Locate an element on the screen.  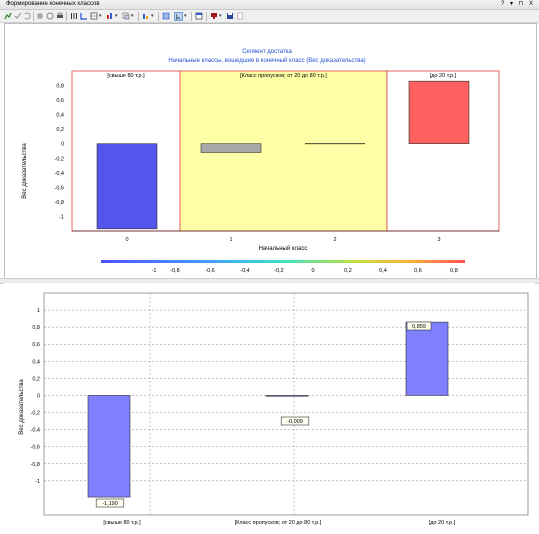
undo-icon is located at coordinates (27, 16).